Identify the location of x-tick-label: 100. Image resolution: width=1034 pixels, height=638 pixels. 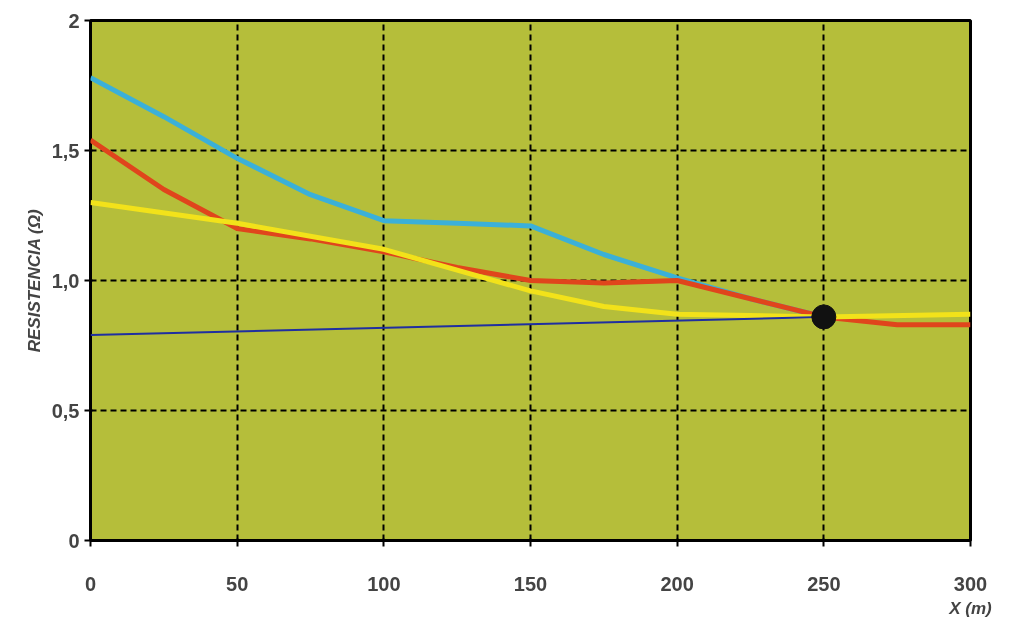
(384, 583).